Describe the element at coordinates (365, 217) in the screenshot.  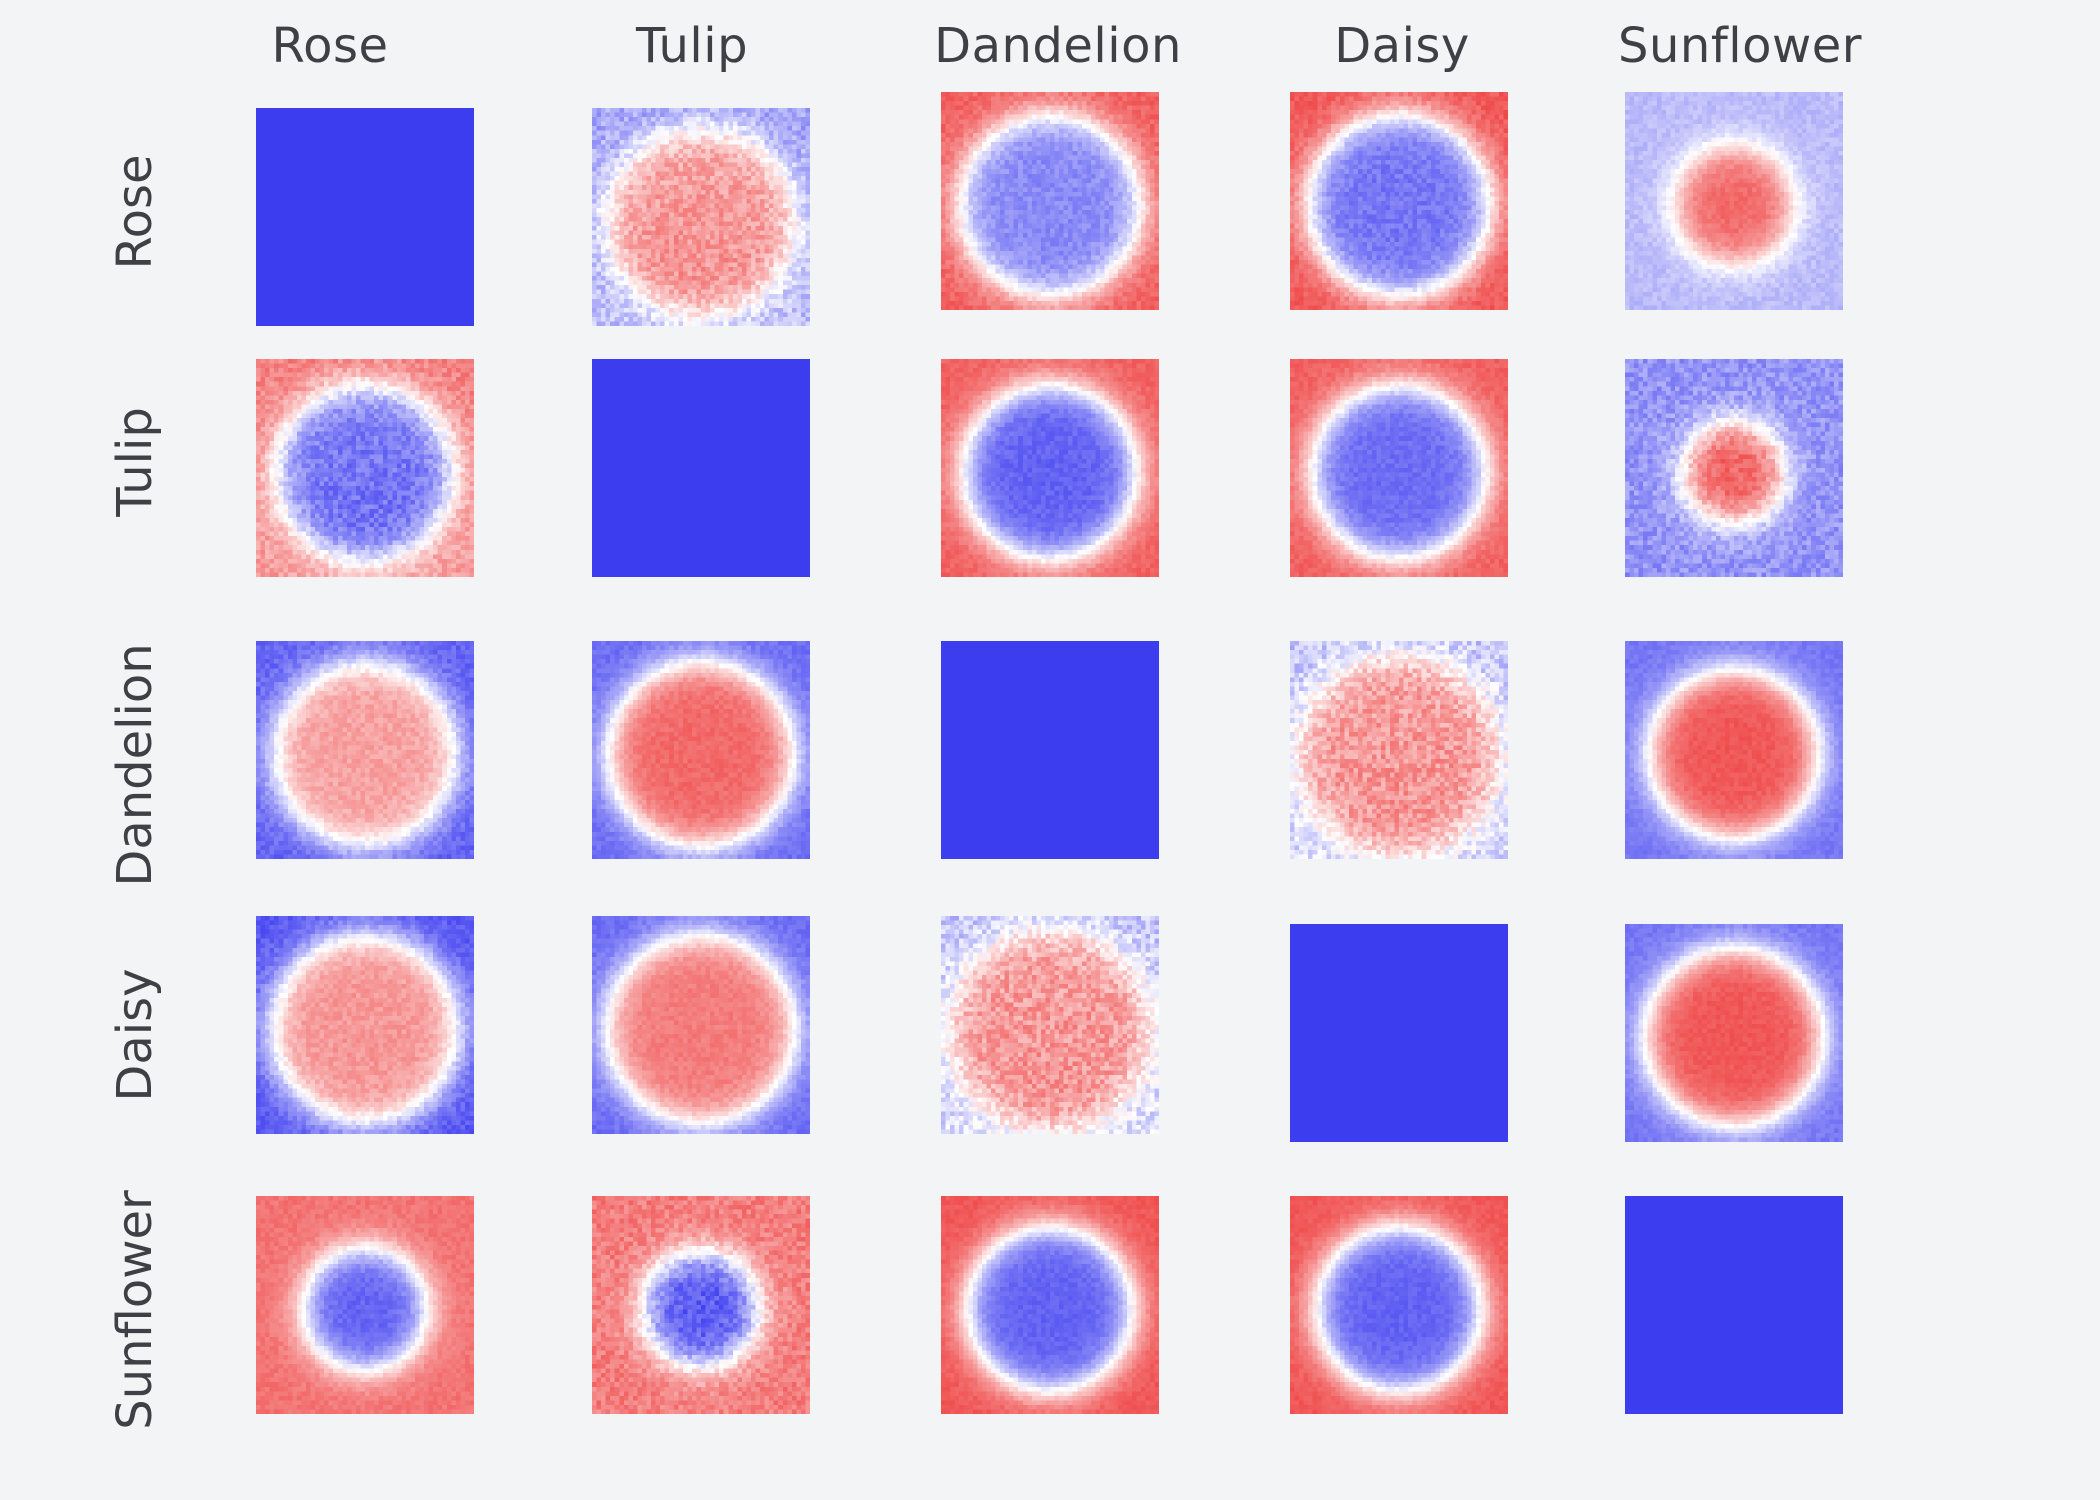
I see `heatmap-cell-rose-rose` at that location.